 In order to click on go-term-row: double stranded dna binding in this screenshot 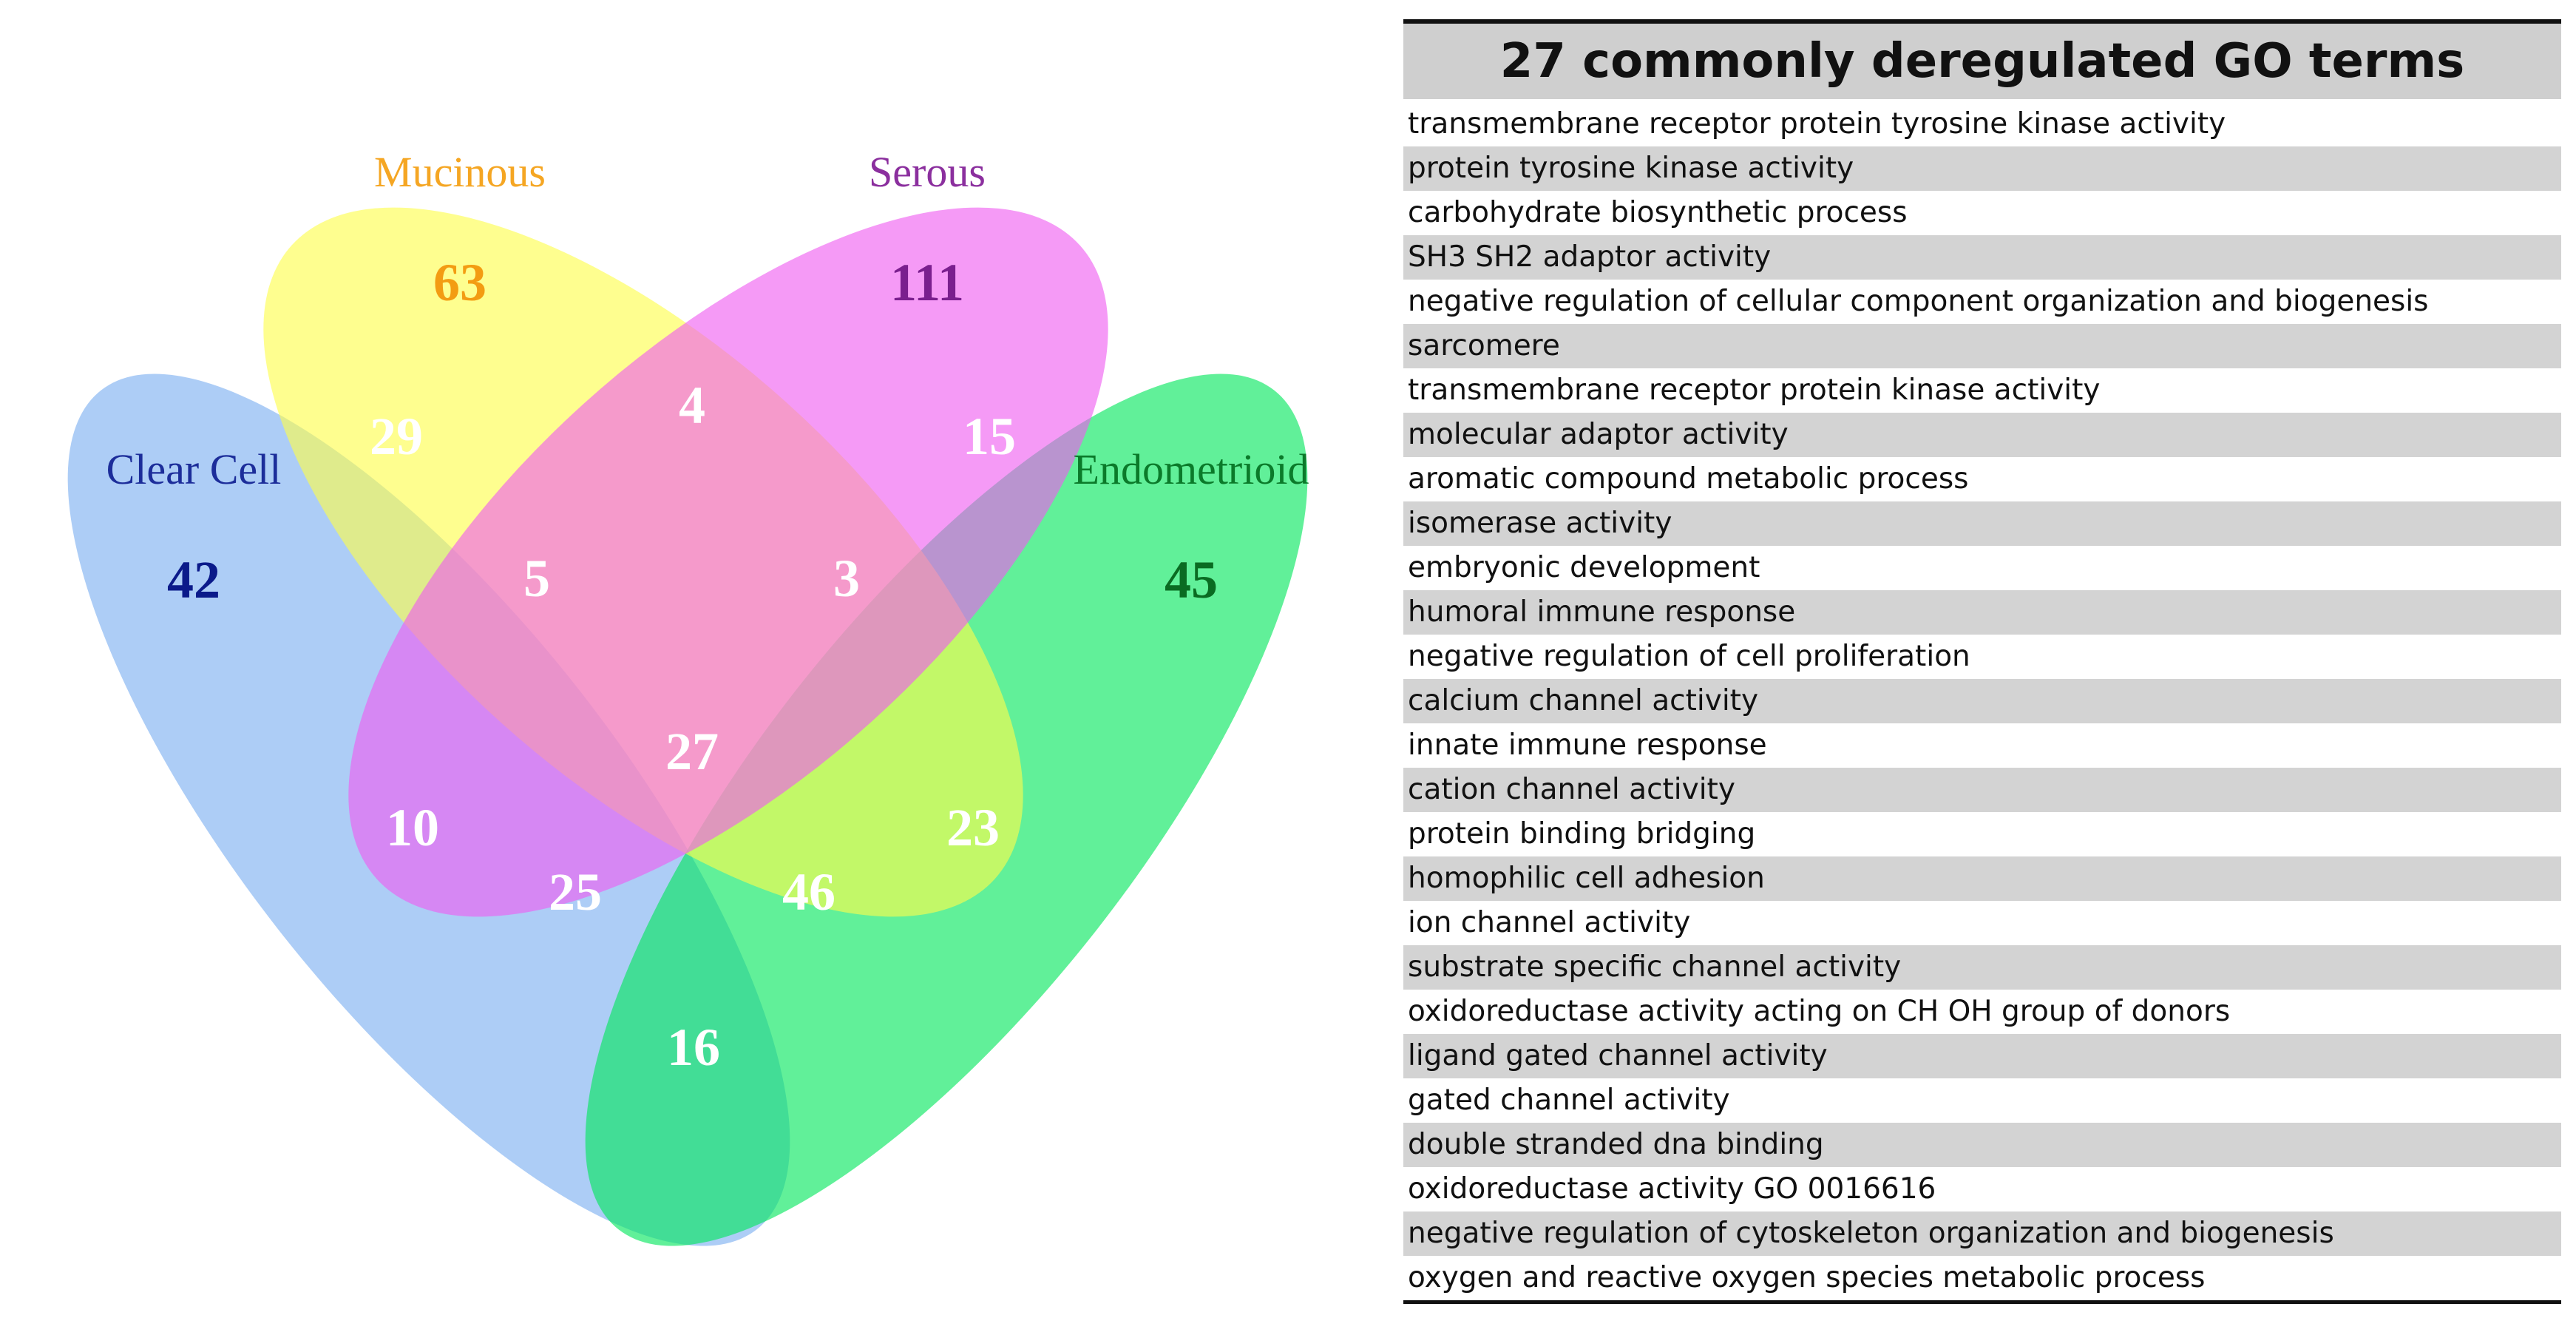, I will do `click(1982, 1145)`.